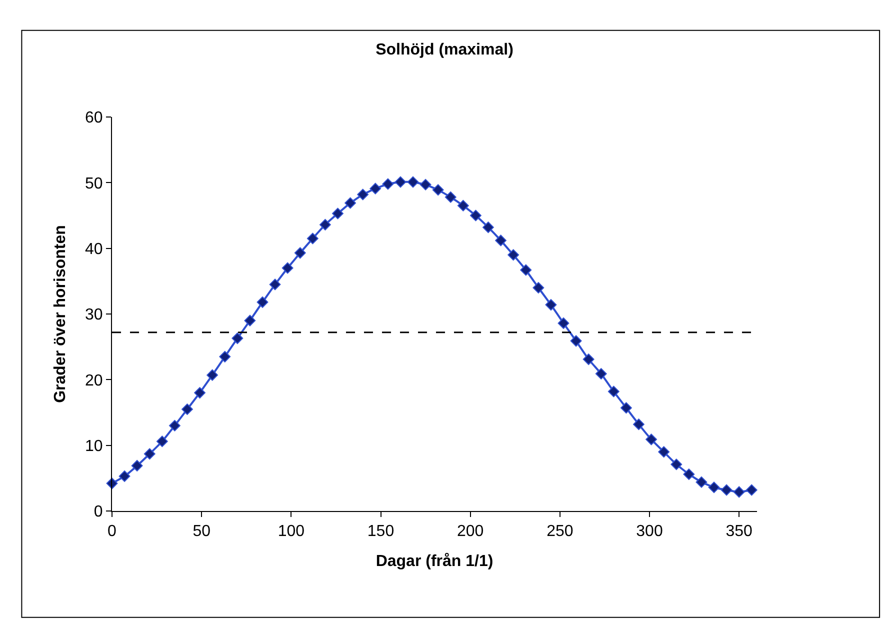 This screenshot has width=889, height=621. What do you see at coordinates (60, 314) in the screenshot?
I see `y-axis-title: Grader över horisonten` at bounding box center [60, 314].